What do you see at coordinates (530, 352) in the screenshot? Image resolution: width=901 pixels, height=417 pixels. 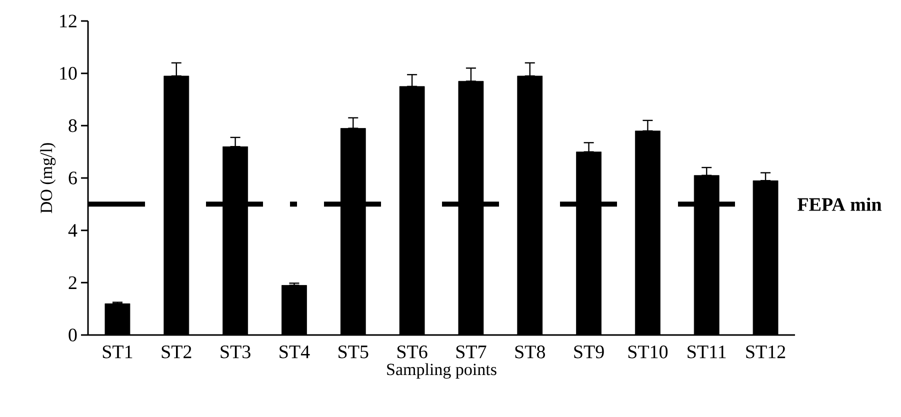 I see `x-tick-label: ST8` at bounding box center [530, 352].